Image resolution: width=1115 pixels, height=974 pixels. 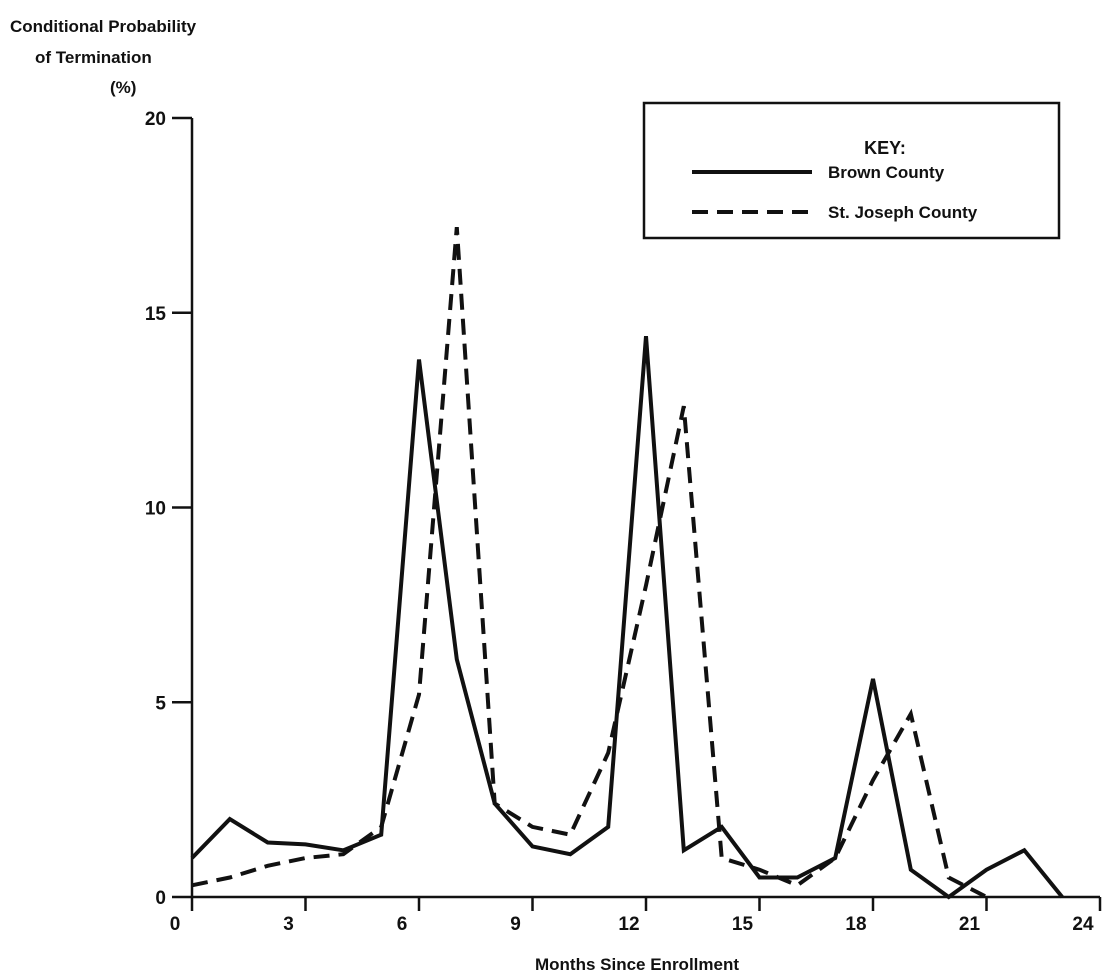 I want to click on x-tick-label: 18, so click(x=855, y=924).